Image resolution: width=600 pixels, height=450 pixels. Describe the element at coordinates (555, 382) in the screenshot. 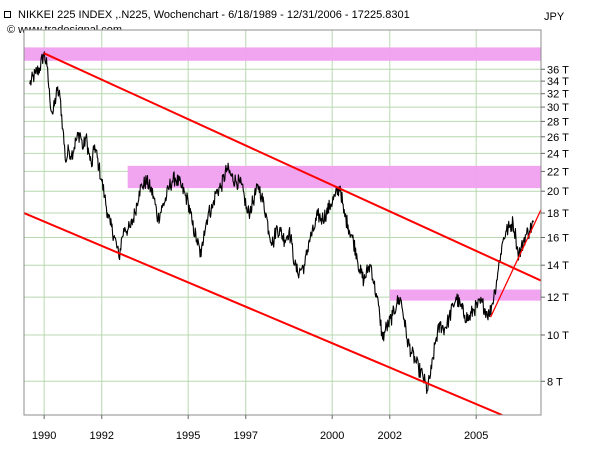

I see `y-tick-label: 8 T` at that location.